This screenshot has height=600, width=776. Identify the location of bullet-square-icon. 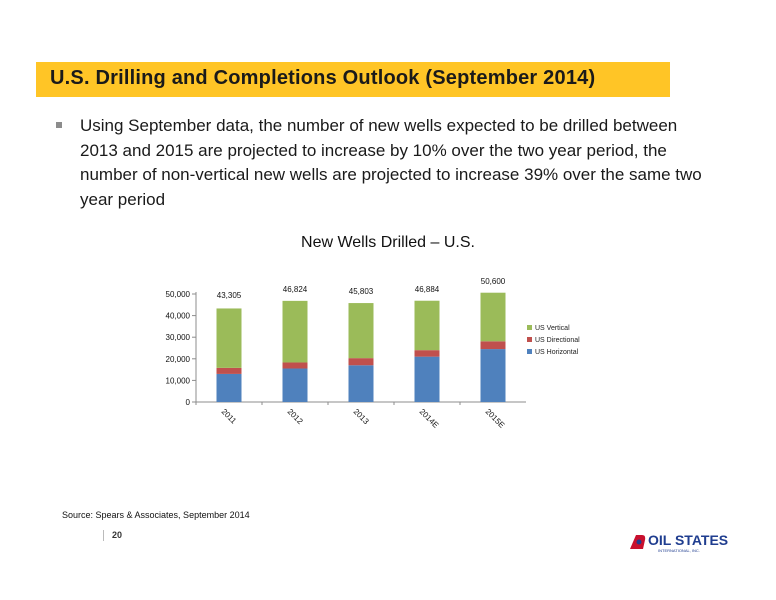
(59, 125).